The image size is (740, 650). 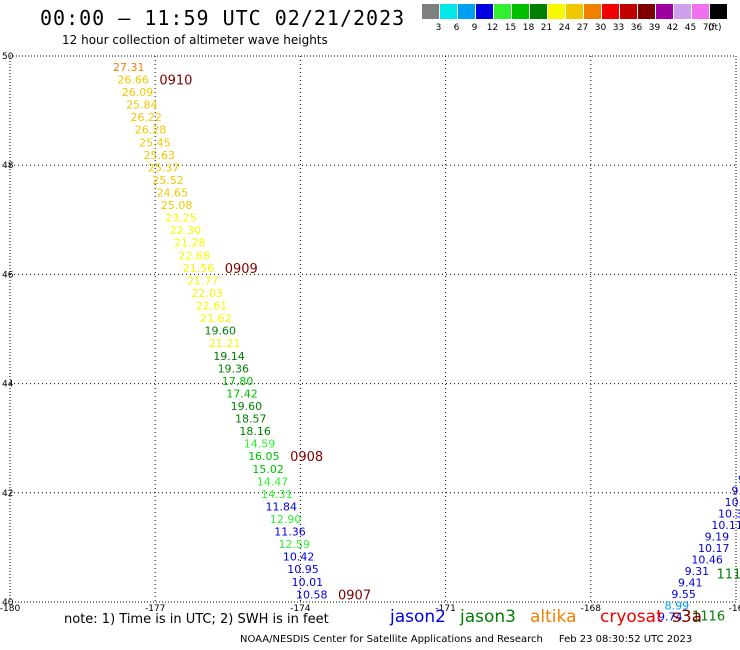 What do you see at coordinates (263, 456) in the screenshot?
I see `track1-swh-value: 16.05` at bounding box center [263, 456].